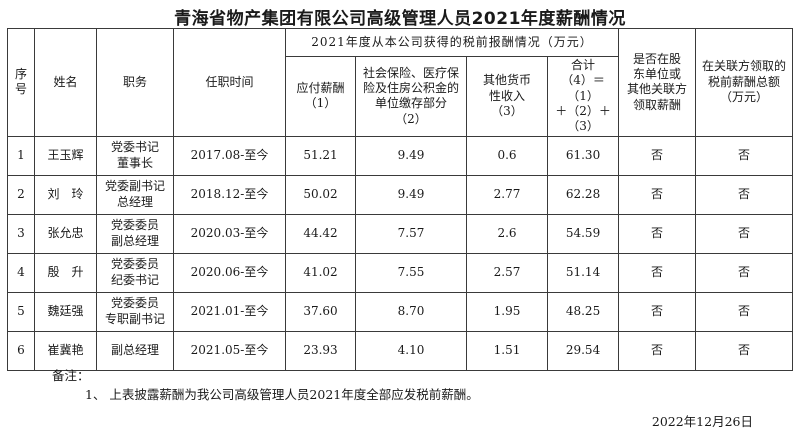 The image size is (800, 434). Describe the element at coordinates (507, 311) in the screenshot. I see `cell-other-income: 1.95` at that location.